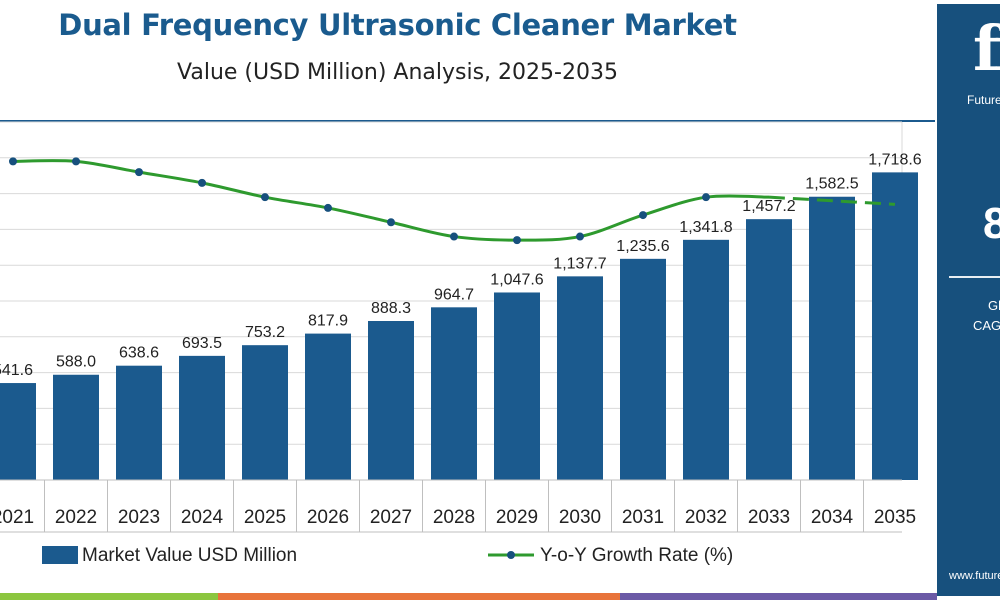 The image size is (1000, 600). I want to click on bar-2029, so click(517, 386).